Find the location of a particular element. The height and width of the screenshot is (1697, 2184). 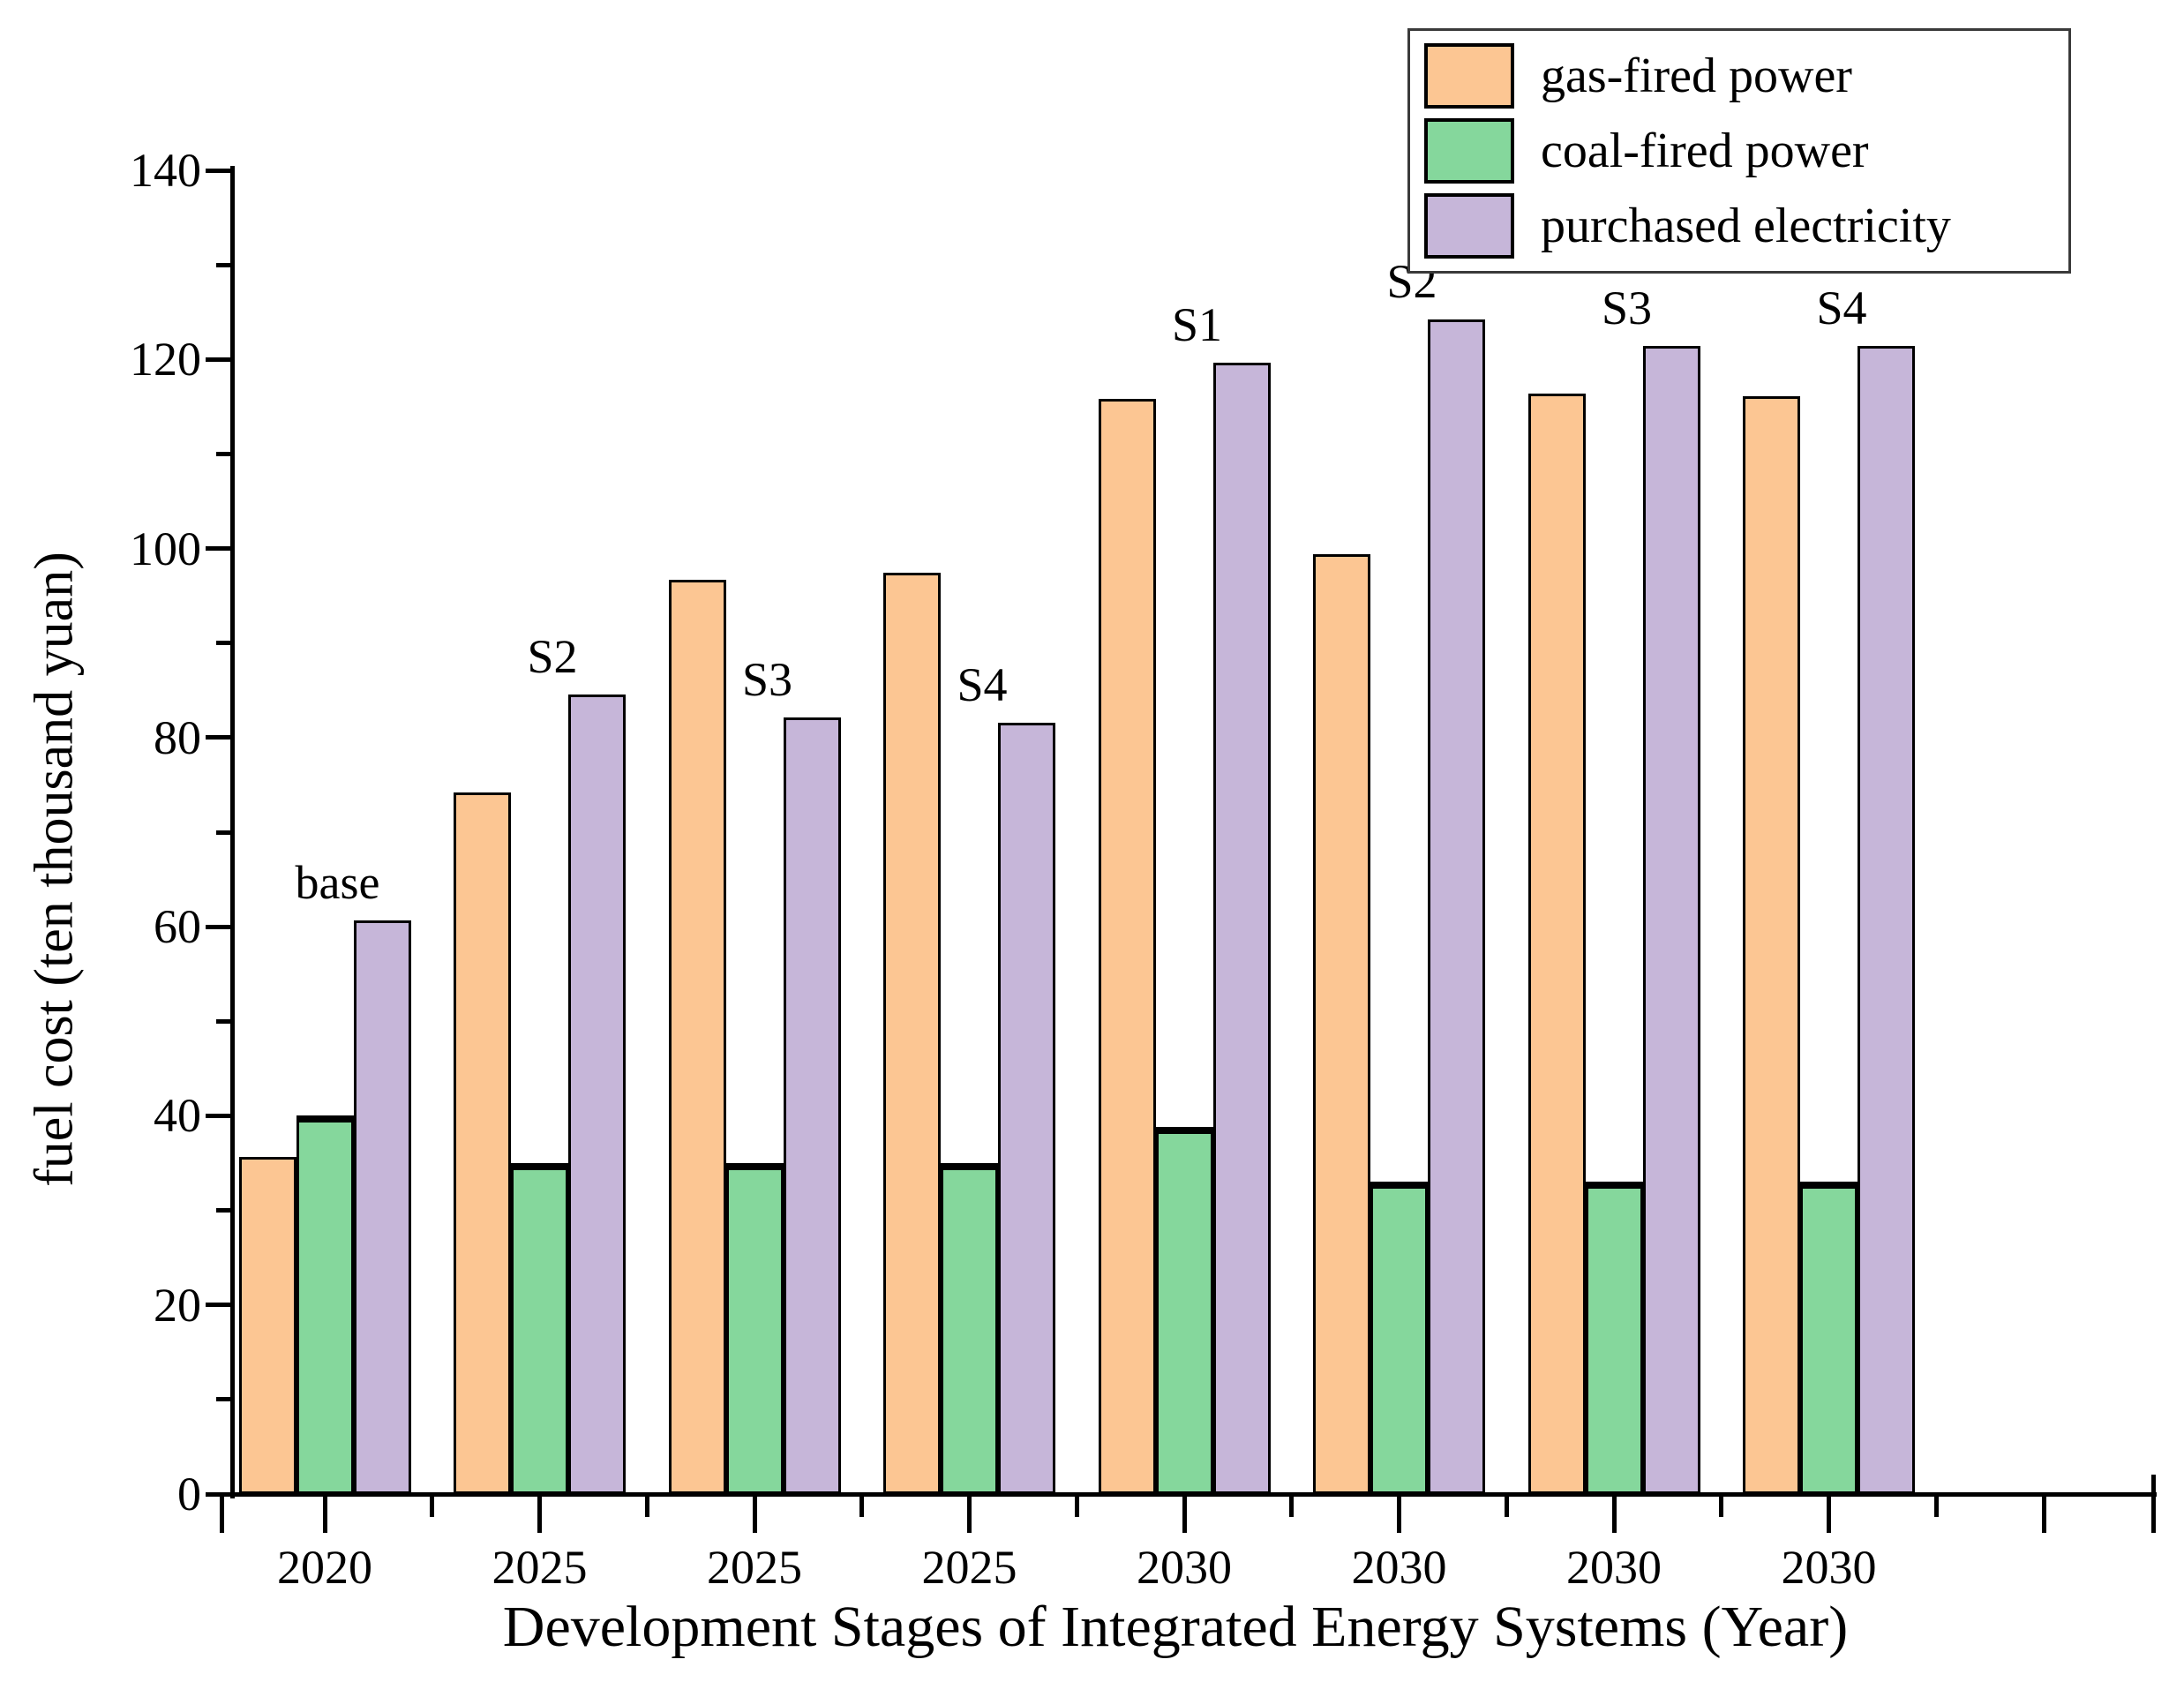

annotation-s2-1: S2 is located at coordinates (552, 656).